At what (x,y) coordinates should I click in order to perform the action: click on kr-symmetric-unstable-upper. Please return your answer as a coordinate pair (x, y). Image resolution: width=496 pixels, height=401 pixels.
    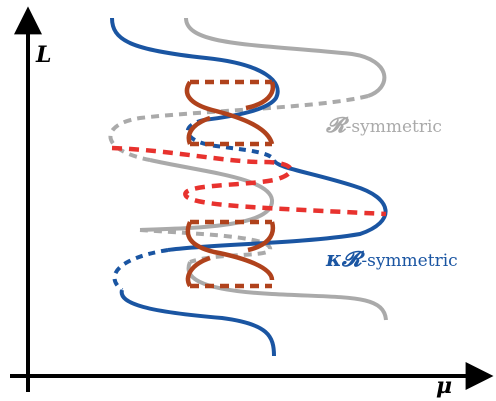
    Looking at the image, I should click on (230, 140).